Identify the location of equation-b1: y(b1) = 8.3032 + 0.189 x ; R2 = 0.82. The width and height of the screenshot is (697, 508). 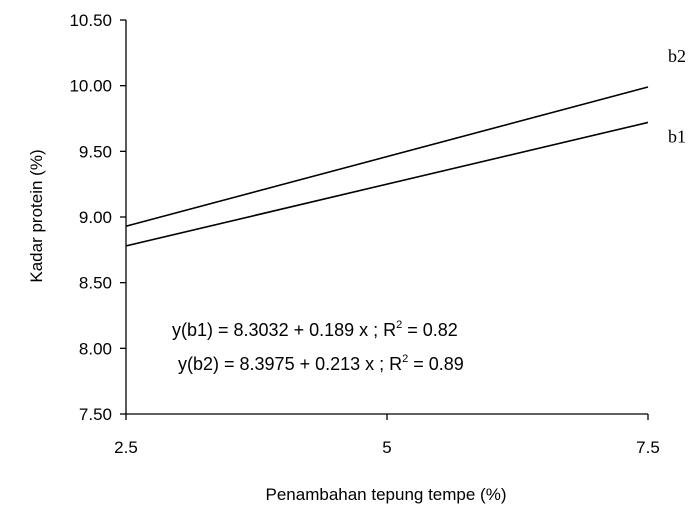
(315, 329).